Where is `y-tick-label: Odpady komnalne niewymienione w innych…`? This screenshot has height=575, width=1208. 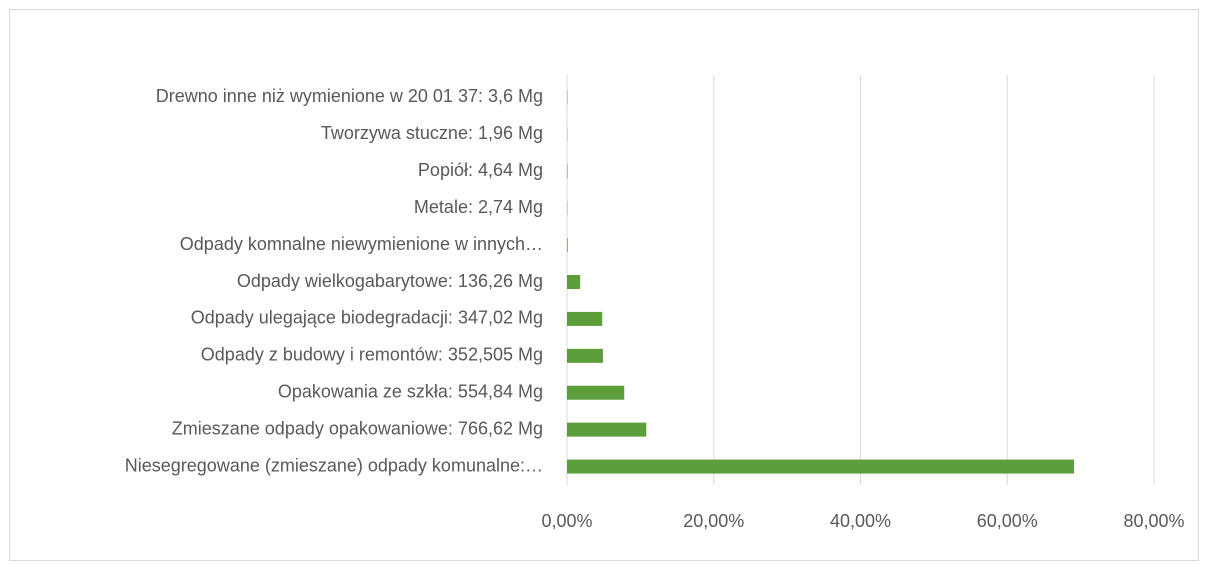 y-tick-label: Odpady komnalne niewymienione w innych… is located at coordinates (361, 244).